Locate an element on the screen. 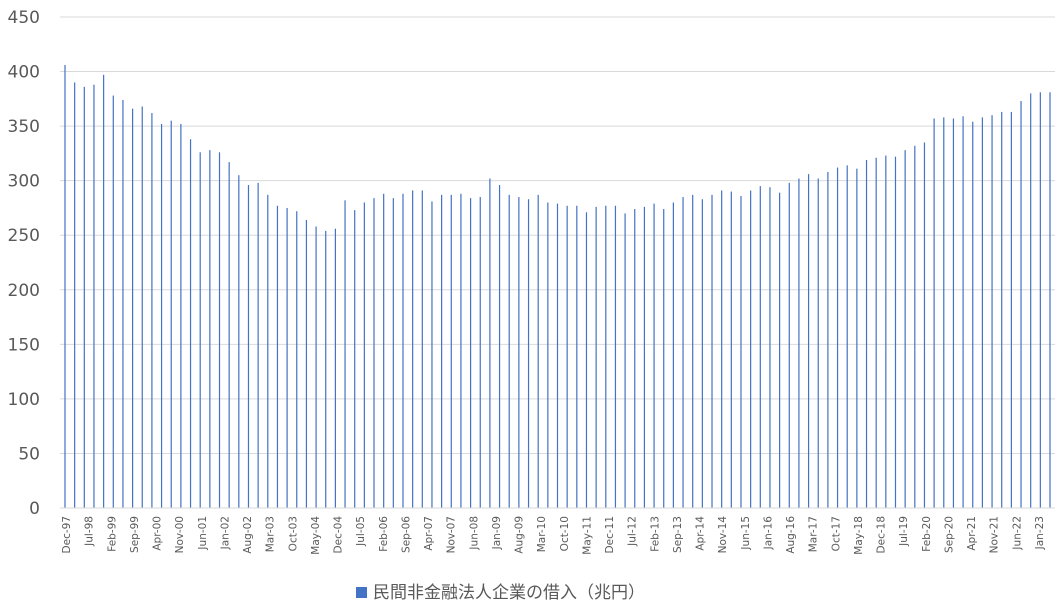  x-tick-label: Sep-13 is located at coordinates (678, 534).